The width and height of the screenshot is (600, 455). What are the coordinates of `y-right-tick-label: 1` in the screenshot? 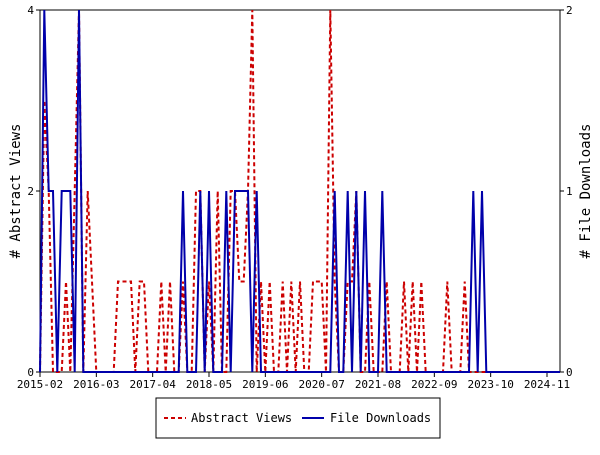 It's located at (569, 191).